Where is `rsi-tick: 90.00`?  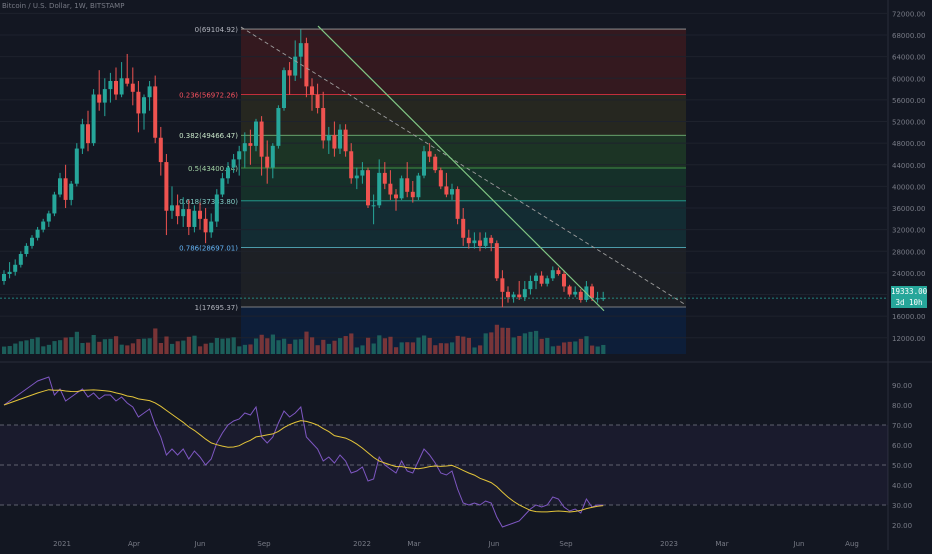 rsi-tick: 90.00 is located at coordinates (902, 386).